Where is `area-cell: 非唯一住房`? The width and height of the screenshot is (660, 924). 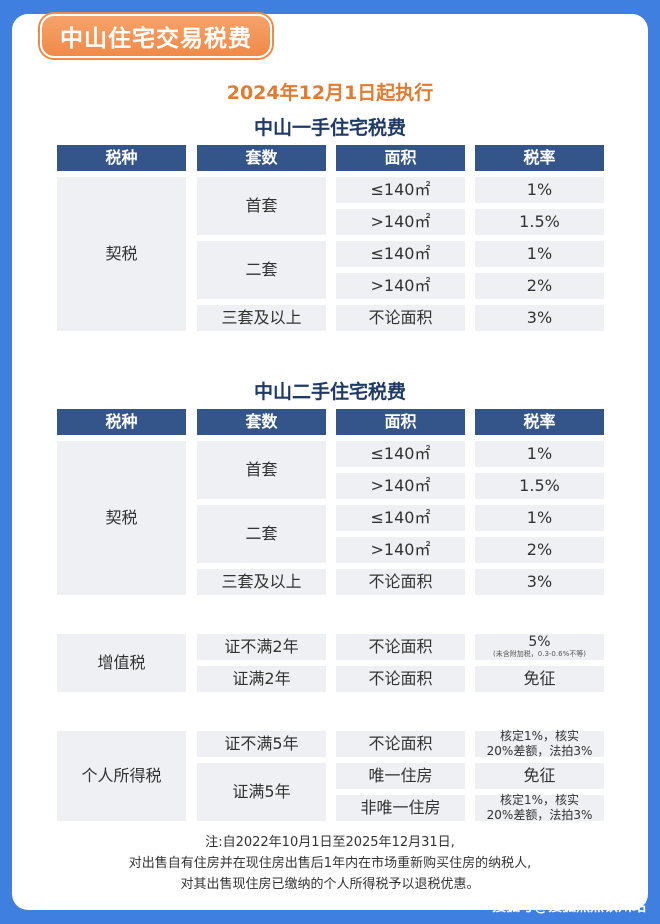
area-cell: 非唯一住房 is located at coordinates (400, 808).